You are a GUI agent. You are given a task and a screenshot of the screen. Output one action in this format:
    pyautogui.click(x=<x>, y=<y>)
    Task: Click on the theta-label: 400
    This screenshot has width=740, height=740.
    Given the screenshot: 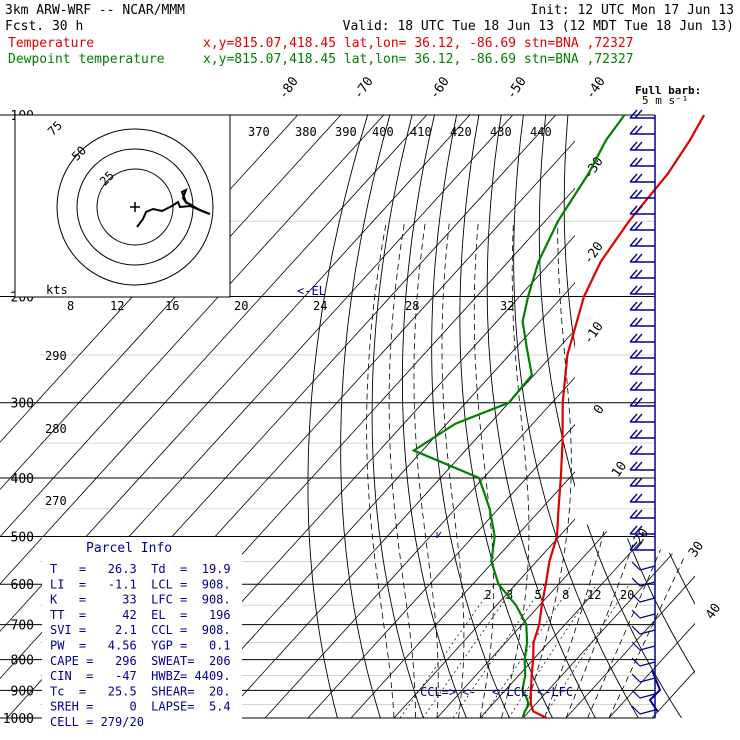 What is the action you would take?
    pyautogui.click(x=383, y=132)
    